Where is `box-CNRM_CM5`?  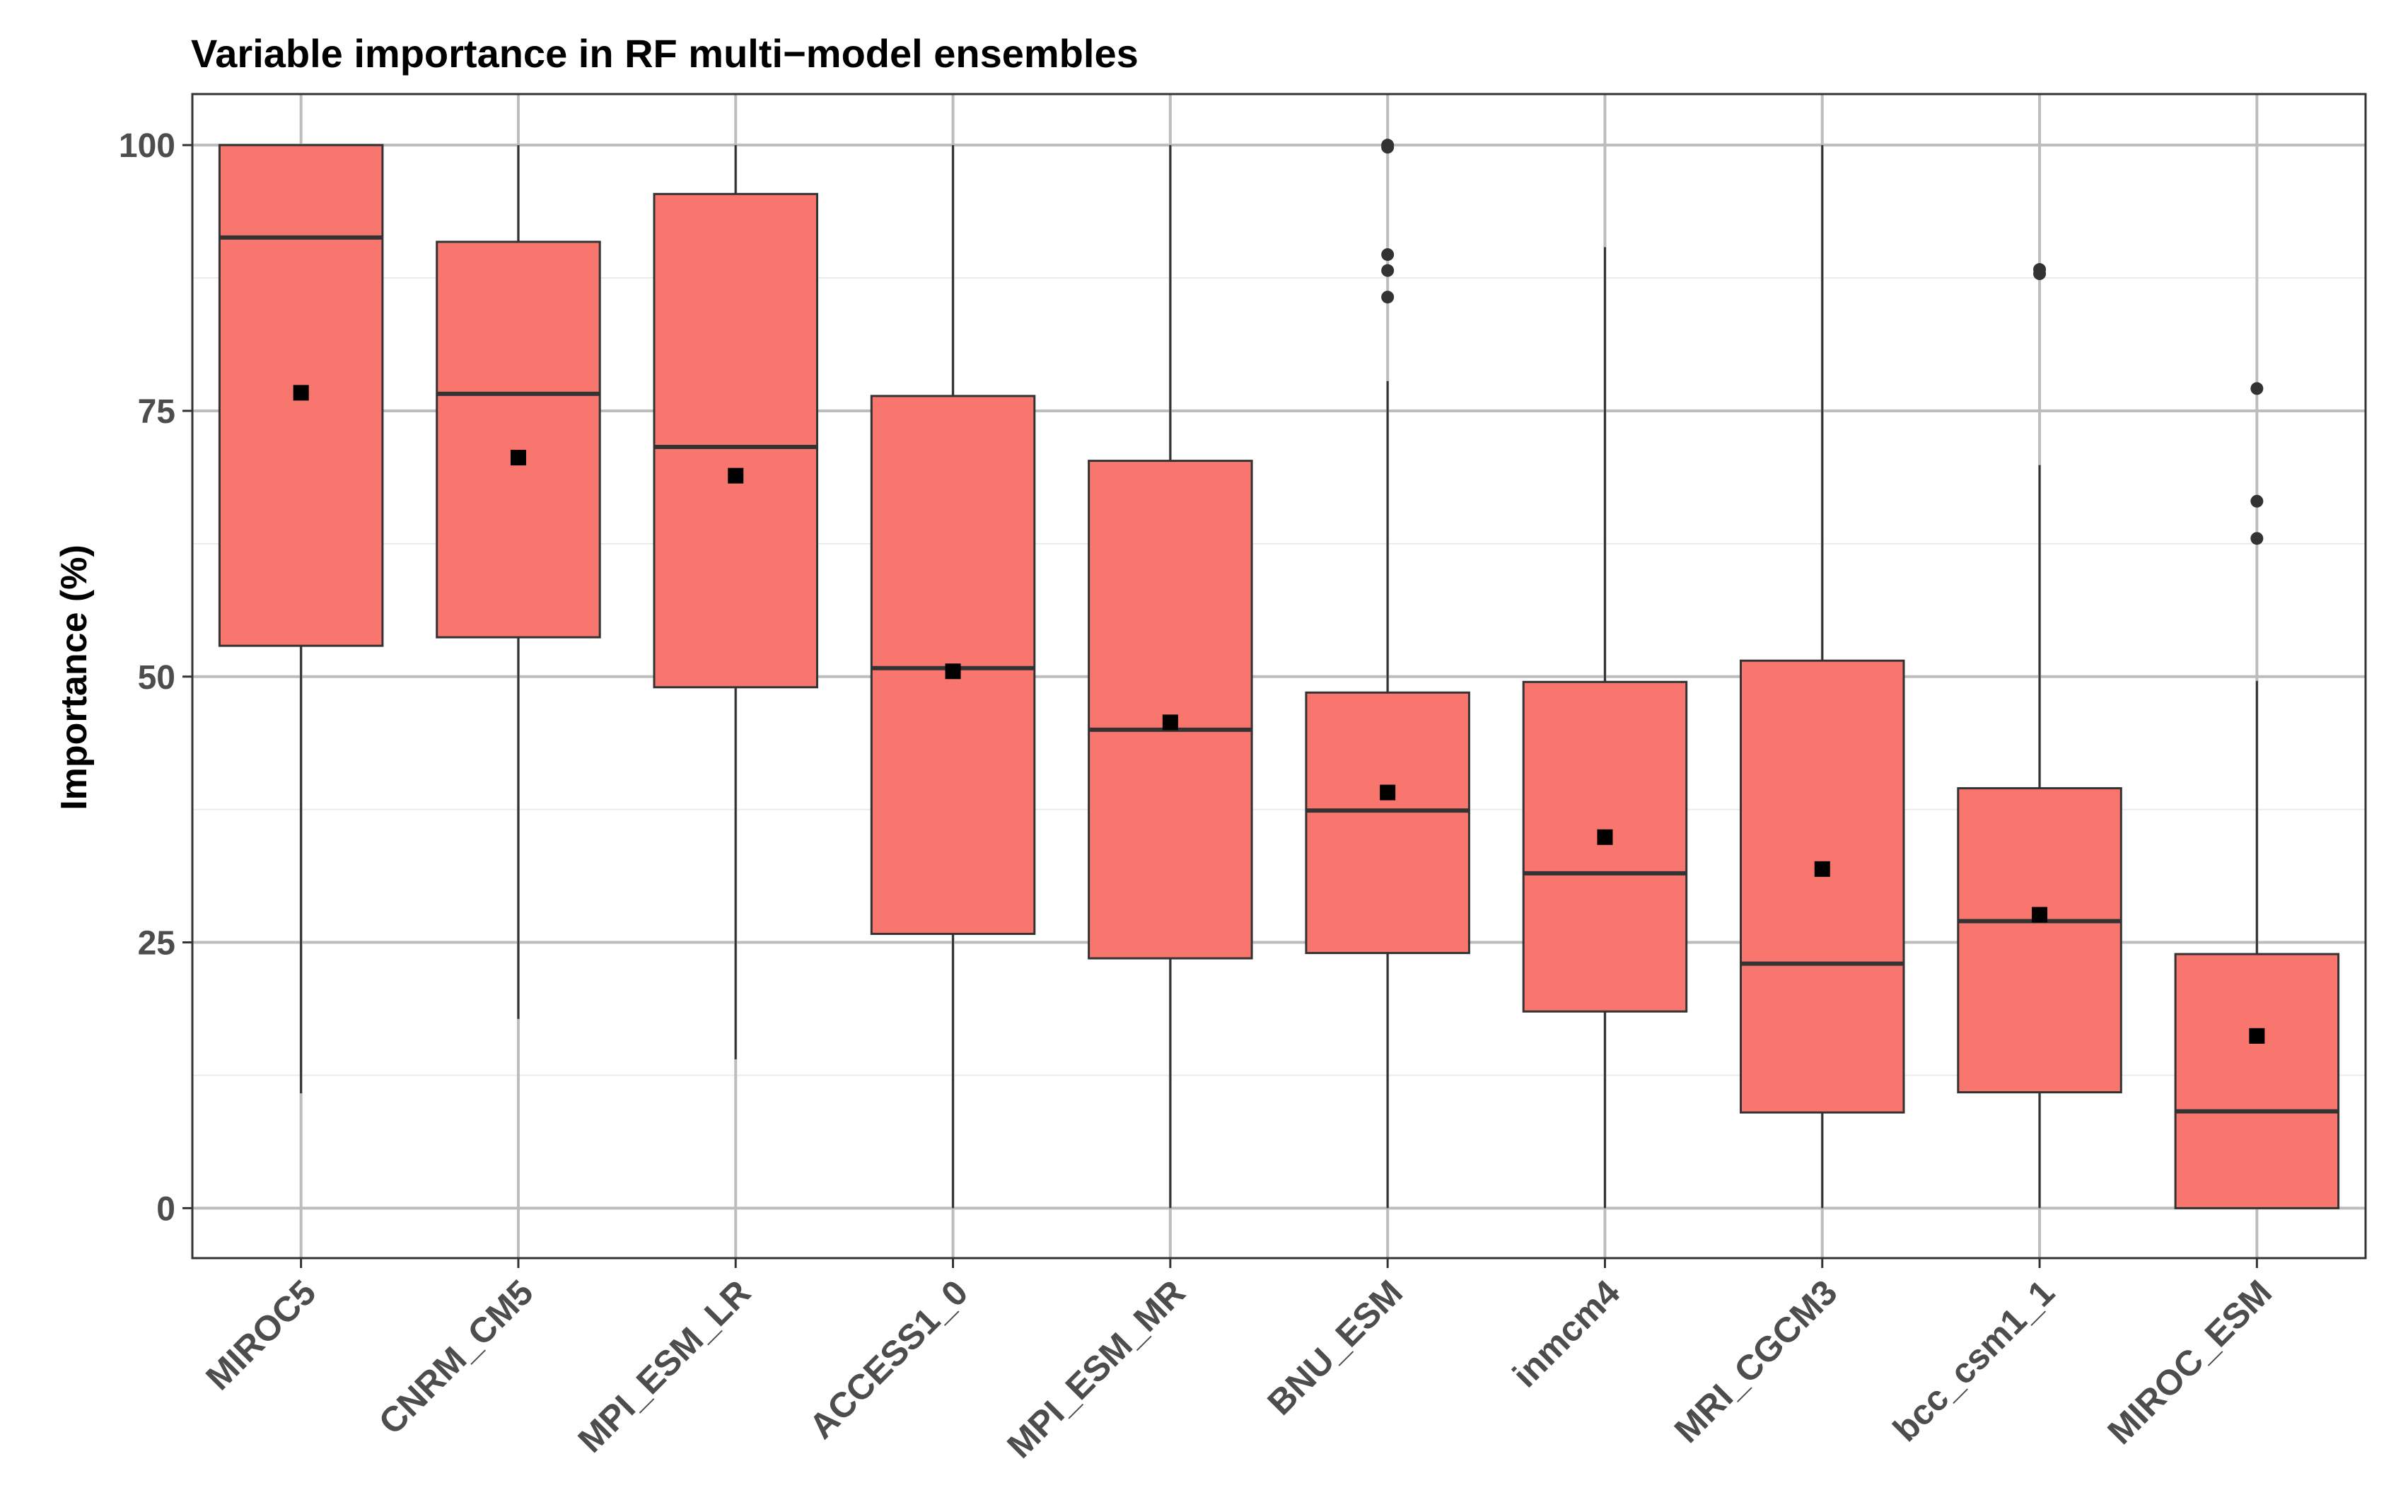 box-CNRM_CM5 is located at coordinates (518, 582).